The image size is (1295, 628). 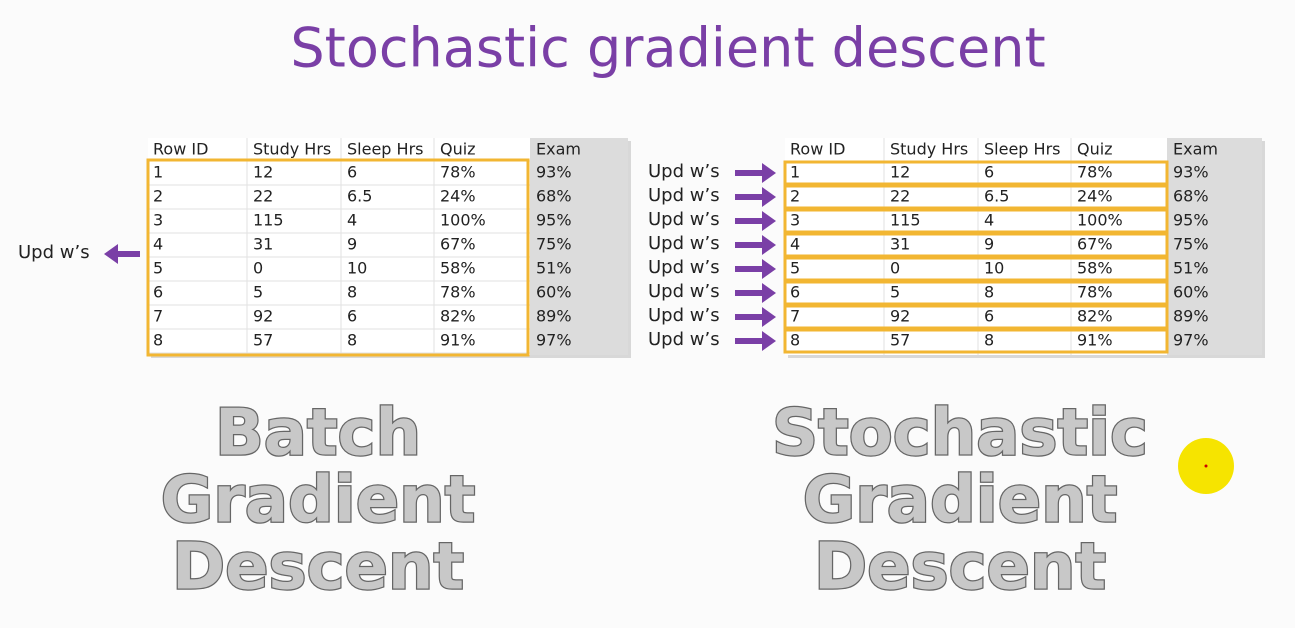 I want to click on table-cell: 51%, so click(x=1191, y=268).